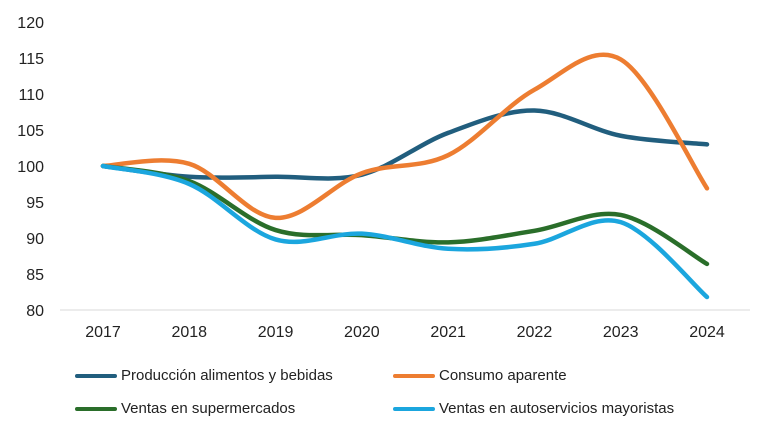 The width and height of the screenshot is (773, 438). I want to click on legend-item-autoservicios: Ventas en autoservicios mayoristas, so click(533, 408).